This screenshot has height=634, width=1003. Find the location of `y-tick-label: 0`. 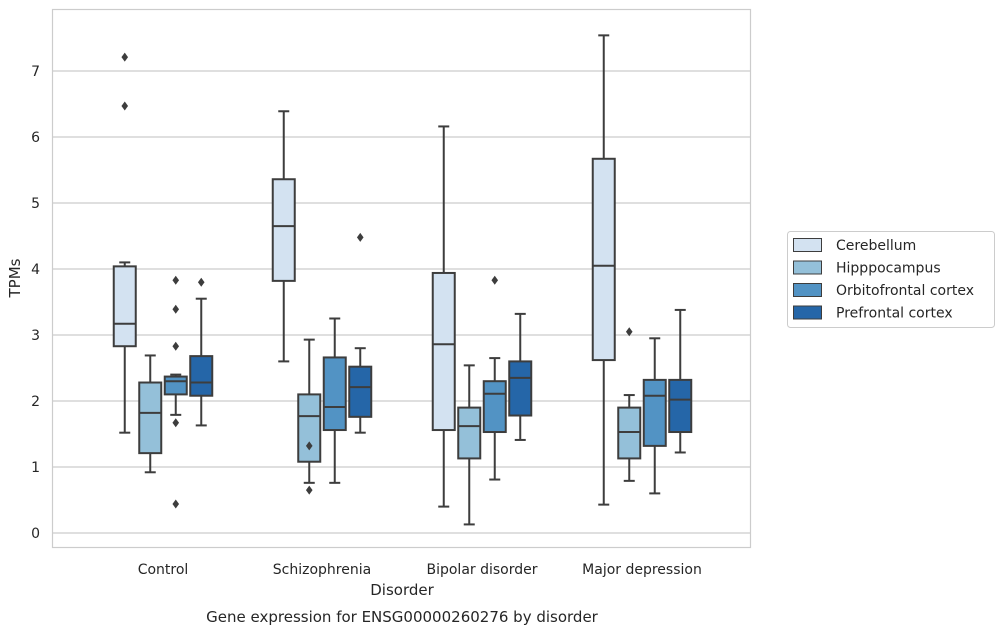

y-tick-label: 0 is located at coordinates (35, 534).